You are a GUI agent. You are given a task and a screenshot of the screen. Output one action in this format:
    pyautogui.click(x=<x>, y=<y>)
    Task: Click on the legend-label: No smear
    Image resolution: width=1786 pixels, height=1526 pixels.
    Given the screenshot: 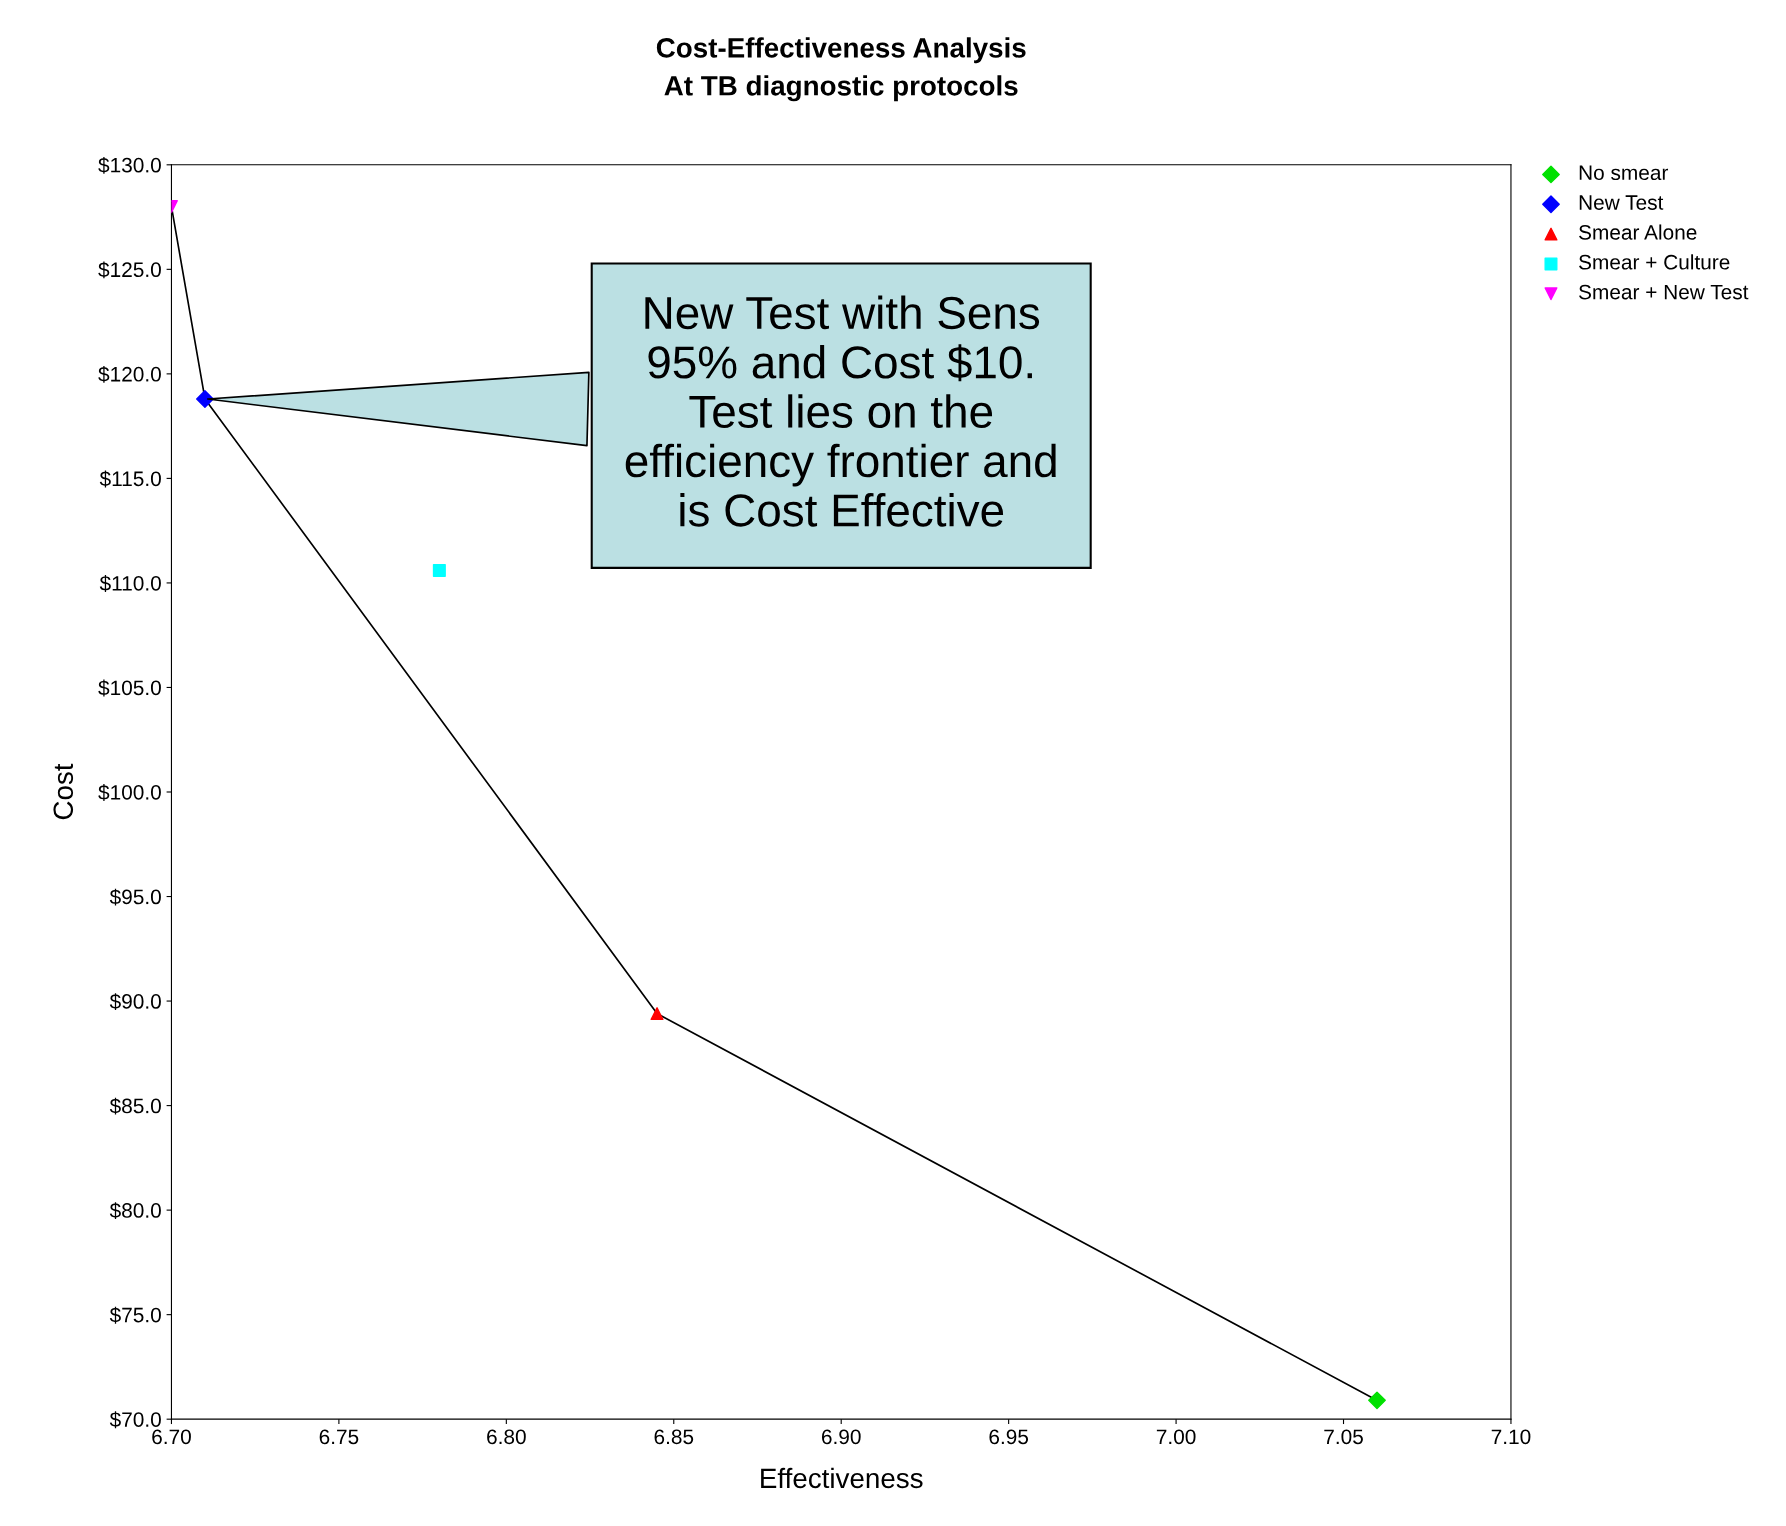 What is the action you would take?
    pyautogui.click(x=1624, y=173)
    